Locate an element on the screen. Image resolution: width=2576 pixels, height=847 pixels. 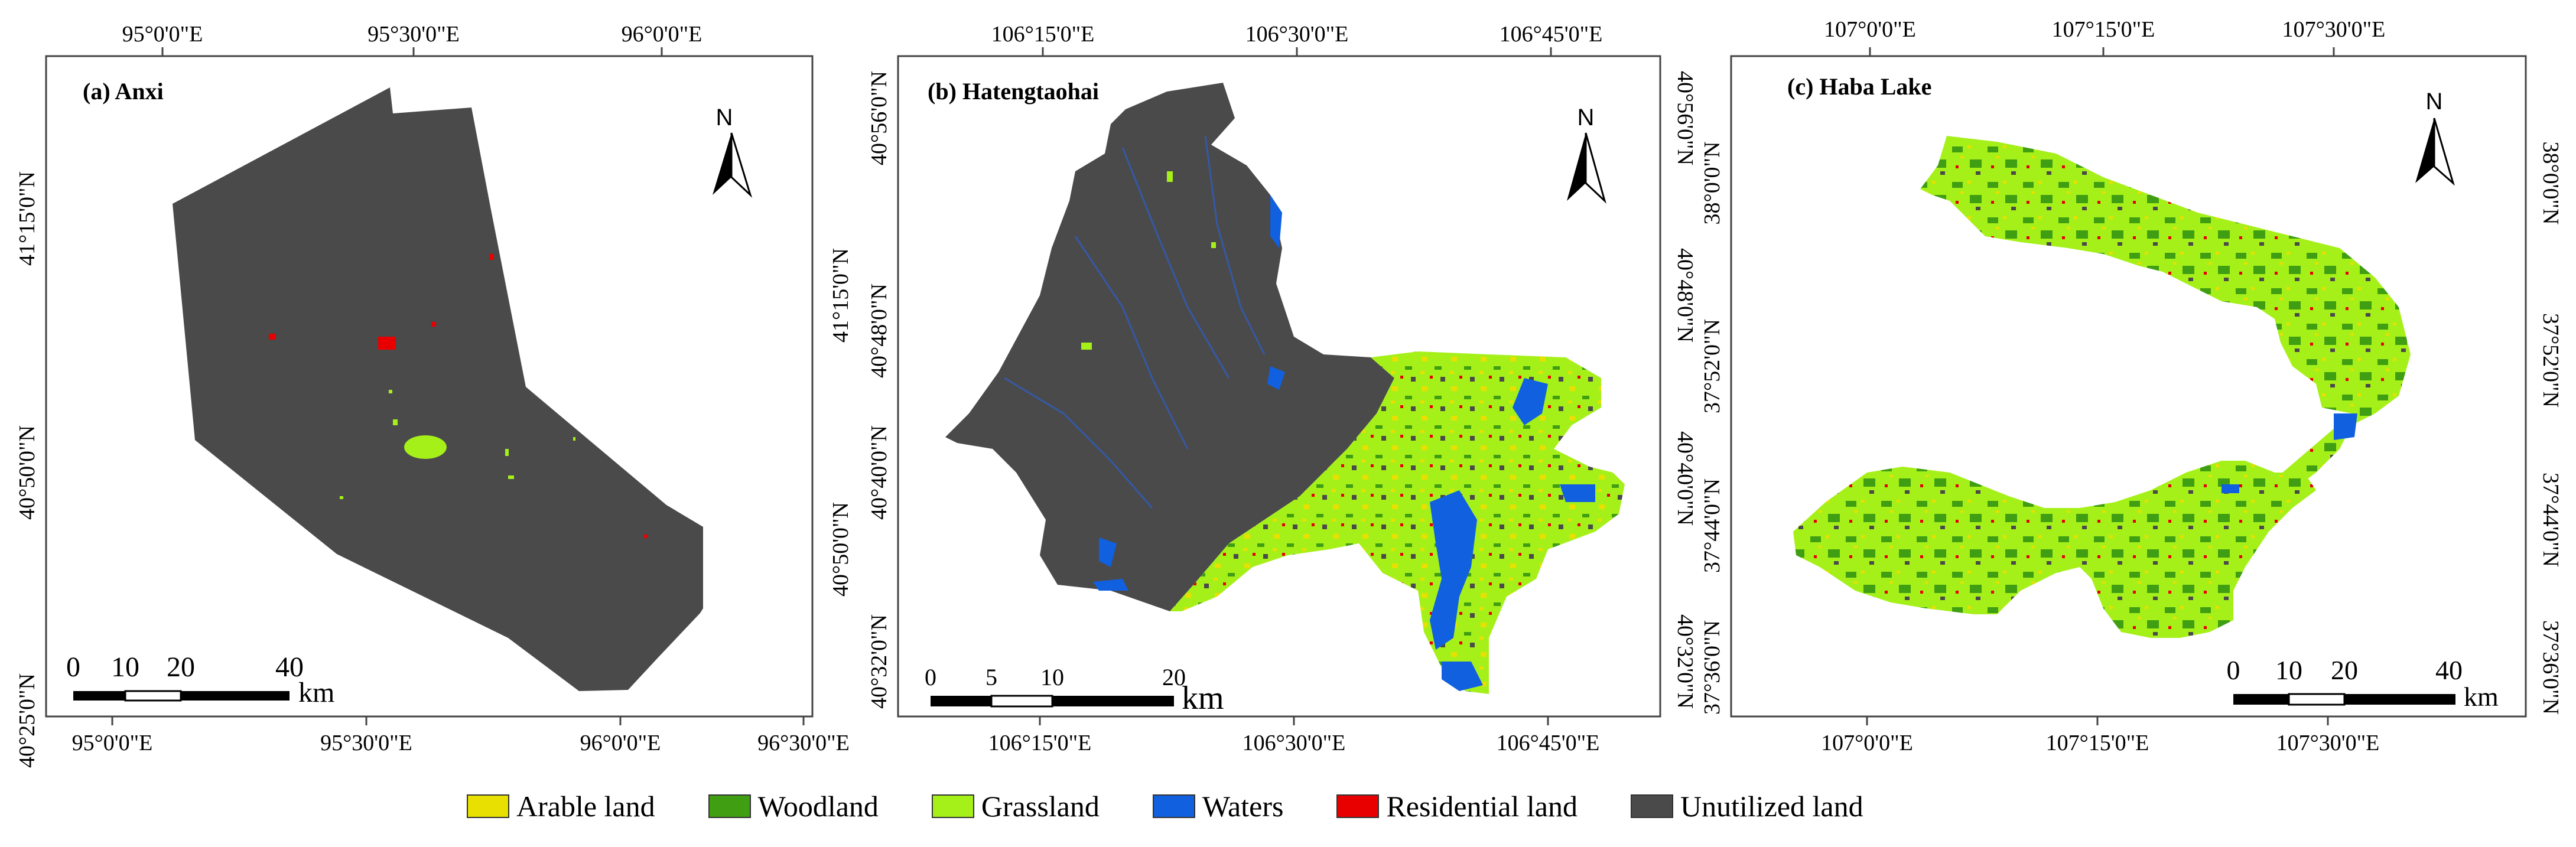
legend-item-unutilized-land: Unutilized land is located at coordinates (1746, 806).